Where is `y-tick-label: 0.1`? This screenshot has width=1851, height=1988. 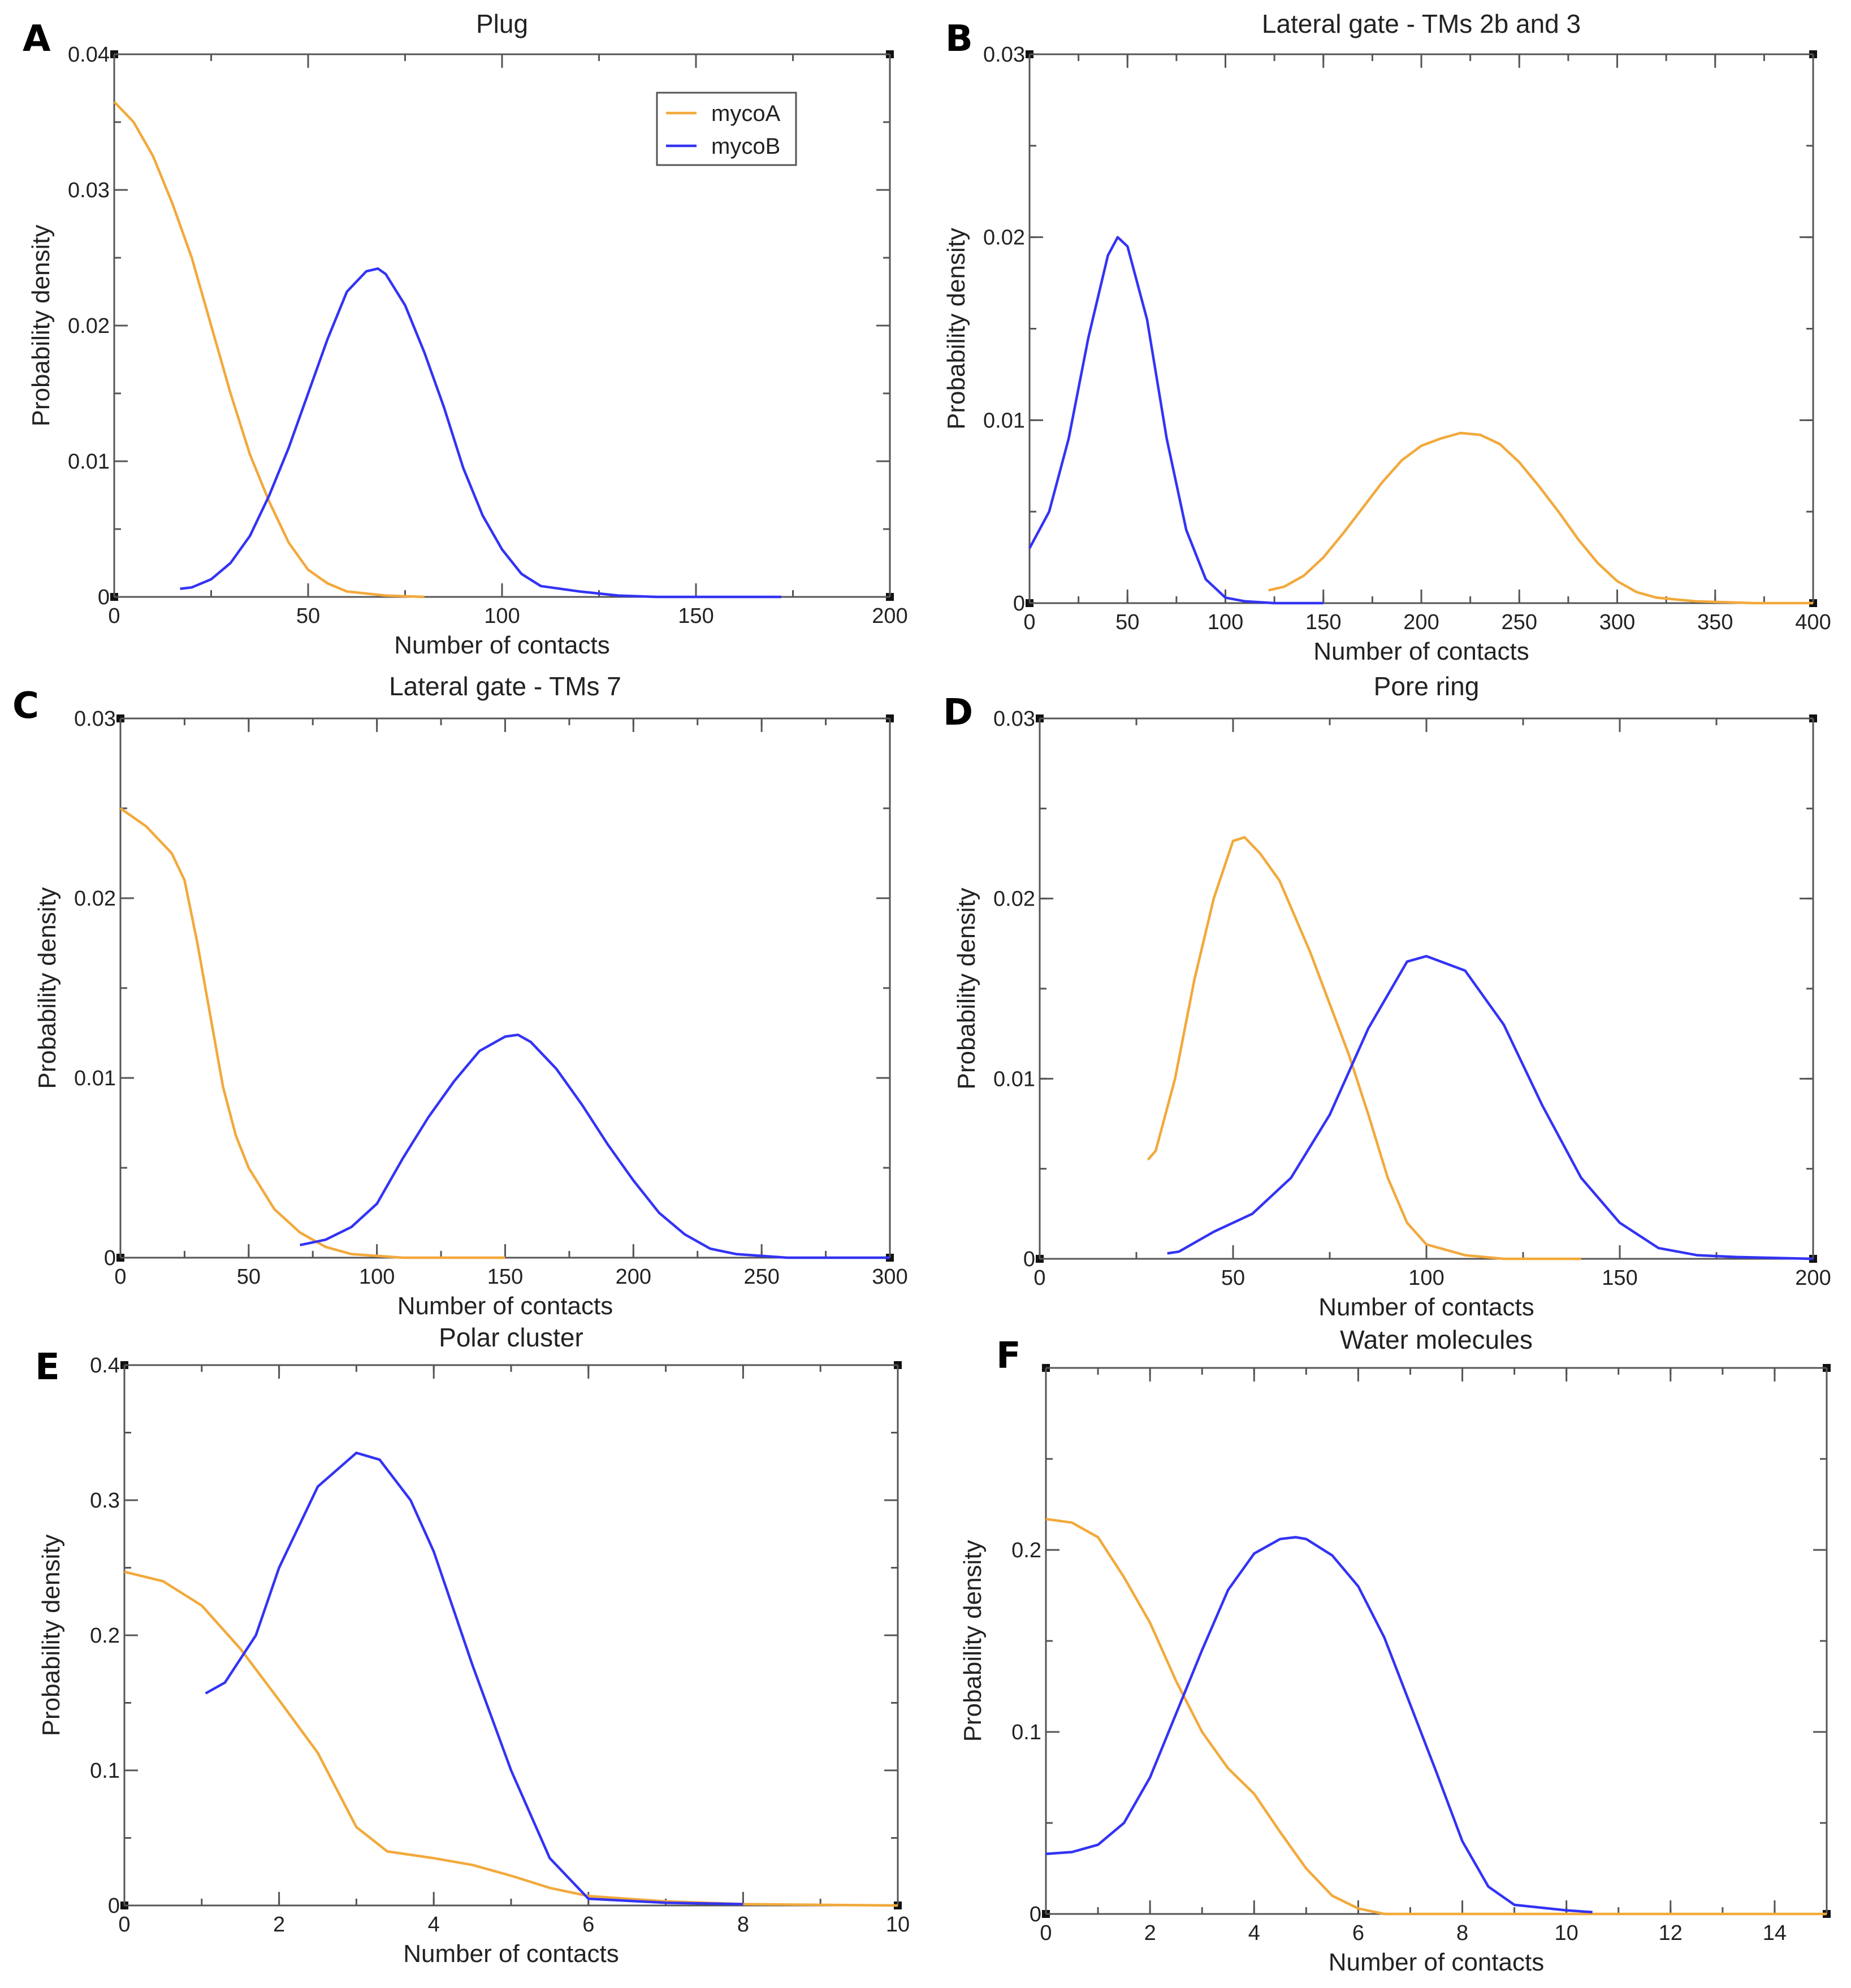
y-tick-label: 0.1 is located at coordinates (105, 1771).